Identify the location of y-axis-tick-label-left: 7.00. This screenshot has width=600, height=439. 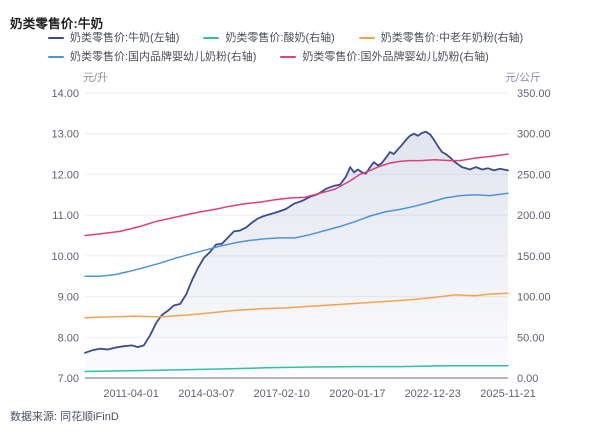
(68, 379).